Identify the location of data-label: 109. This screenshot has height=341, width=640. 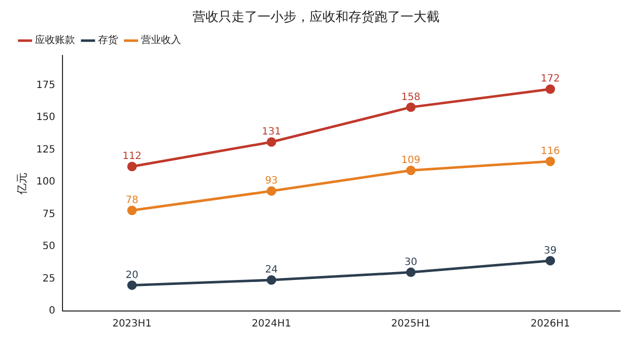
(410, 160).